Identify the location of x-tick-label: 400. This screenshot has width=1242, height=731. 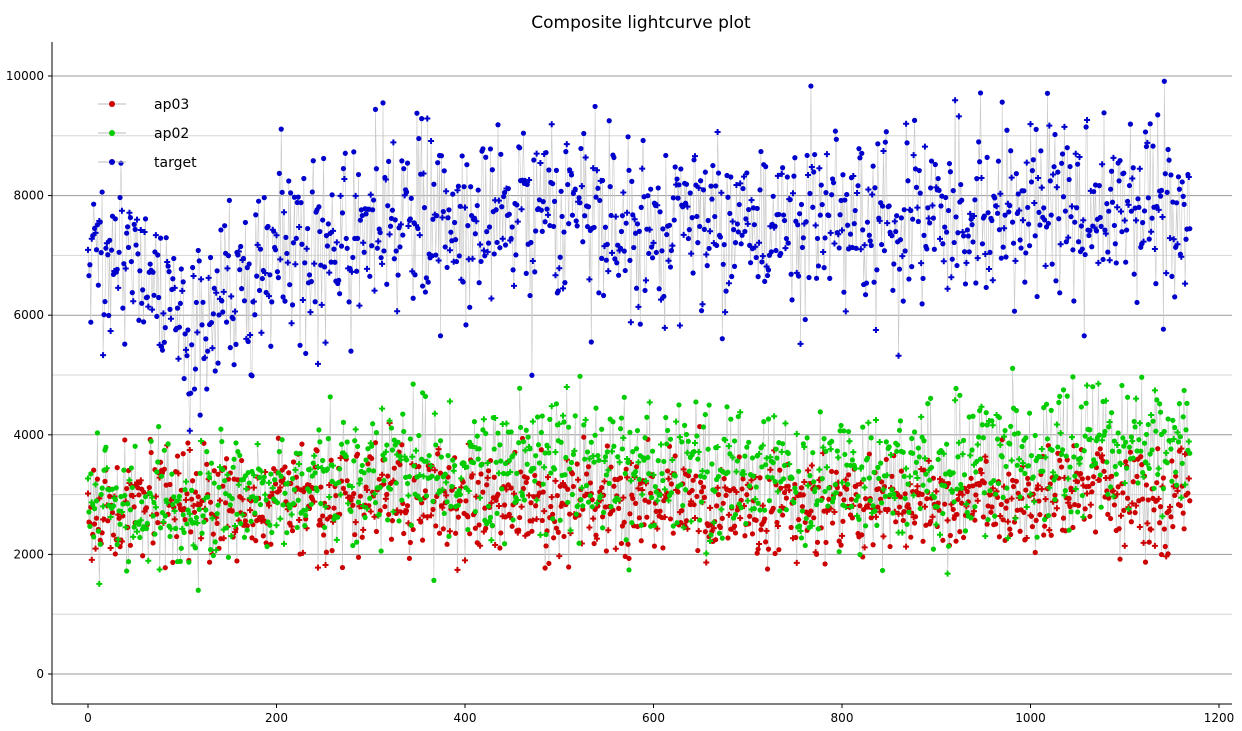
(465, 718).